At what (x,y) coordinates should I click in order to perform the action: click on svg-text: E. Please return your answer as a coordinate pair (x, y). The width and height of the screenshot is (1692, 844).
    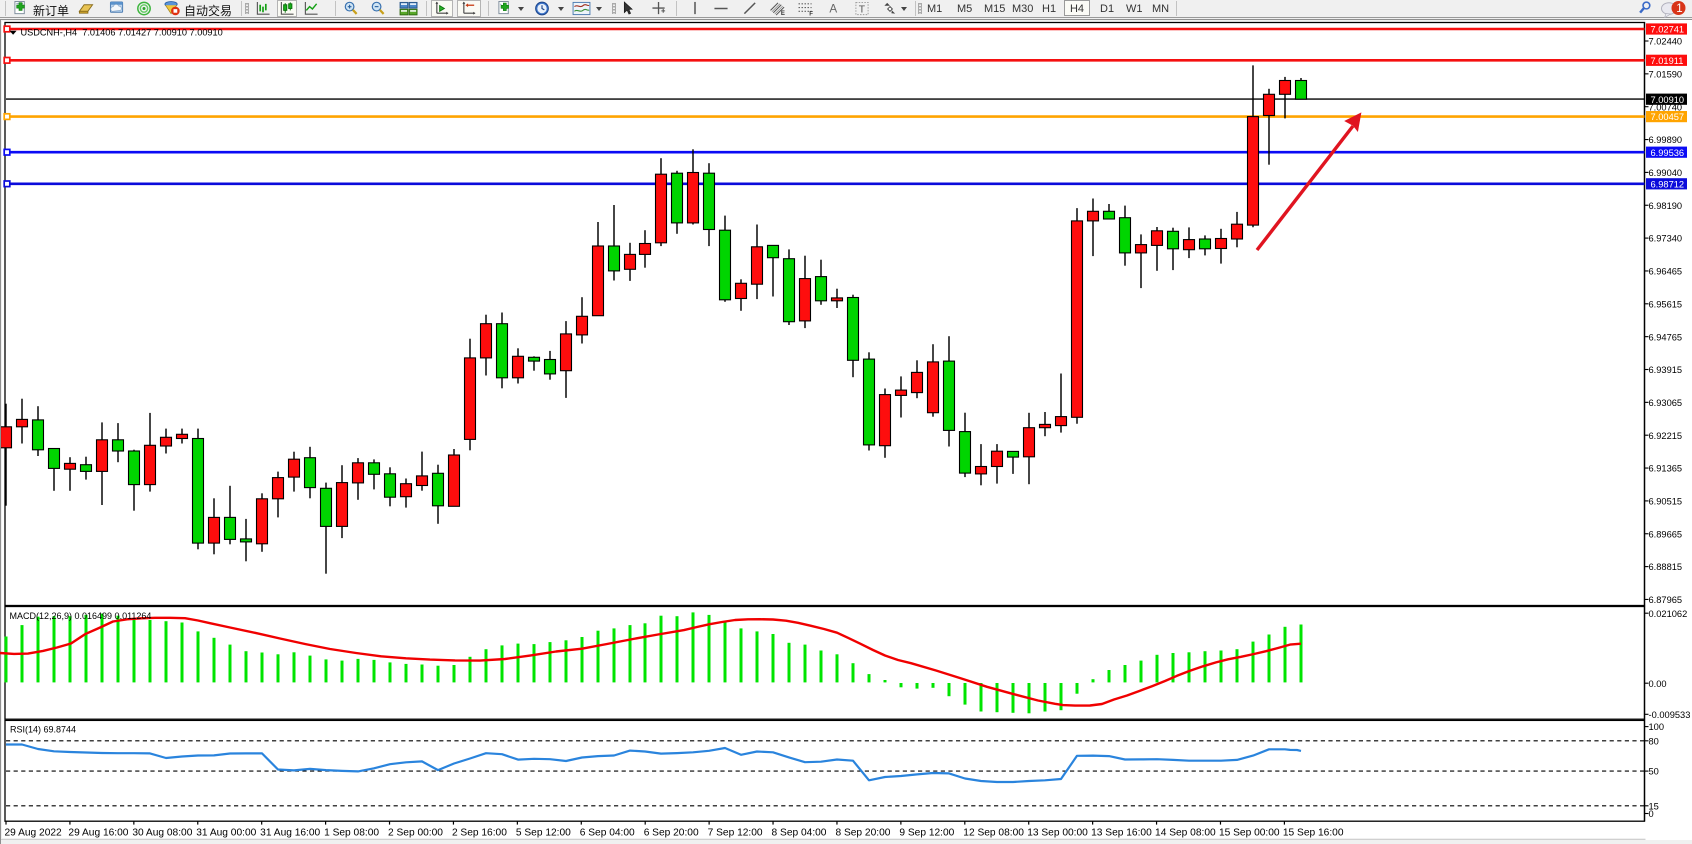
    Looking at the image, I should click on (783, 13).